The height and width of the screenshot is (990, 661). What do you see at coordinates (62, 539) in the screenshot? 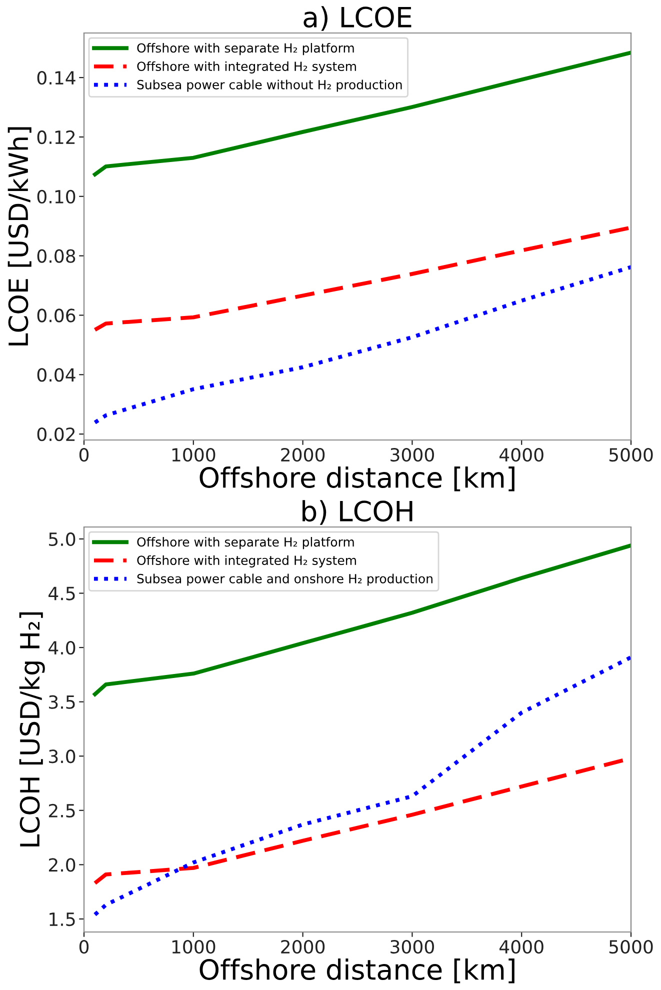
I see `y-tick-label: 5.0` at bounding box center [62, 539].